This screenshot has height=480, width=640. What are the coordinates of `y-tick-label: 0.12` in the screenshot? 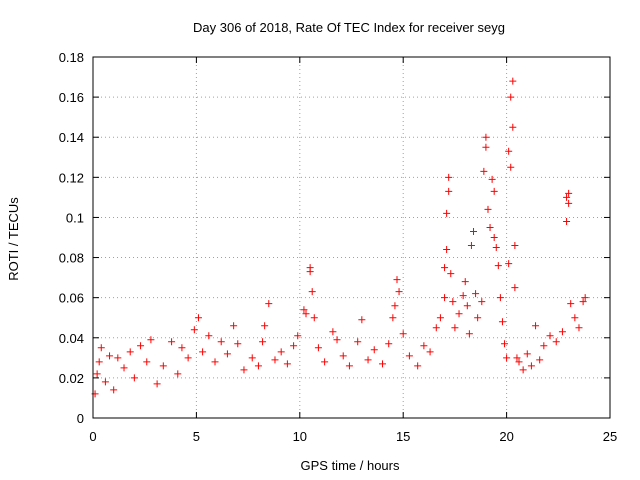 It's located at (71, 177).